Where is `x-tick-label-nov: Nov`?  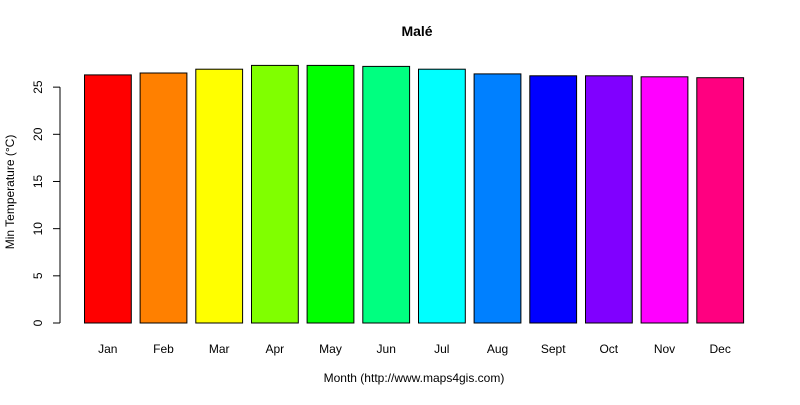
x-tick-label-nov: Nov is located at coordinates (664, 349).